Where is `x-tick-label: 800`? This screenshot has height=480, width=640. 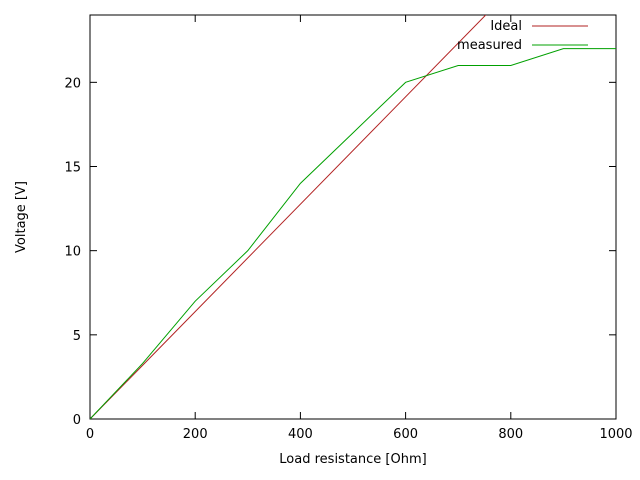 x-tick-label: 800 is located at coordinates (510, 434).